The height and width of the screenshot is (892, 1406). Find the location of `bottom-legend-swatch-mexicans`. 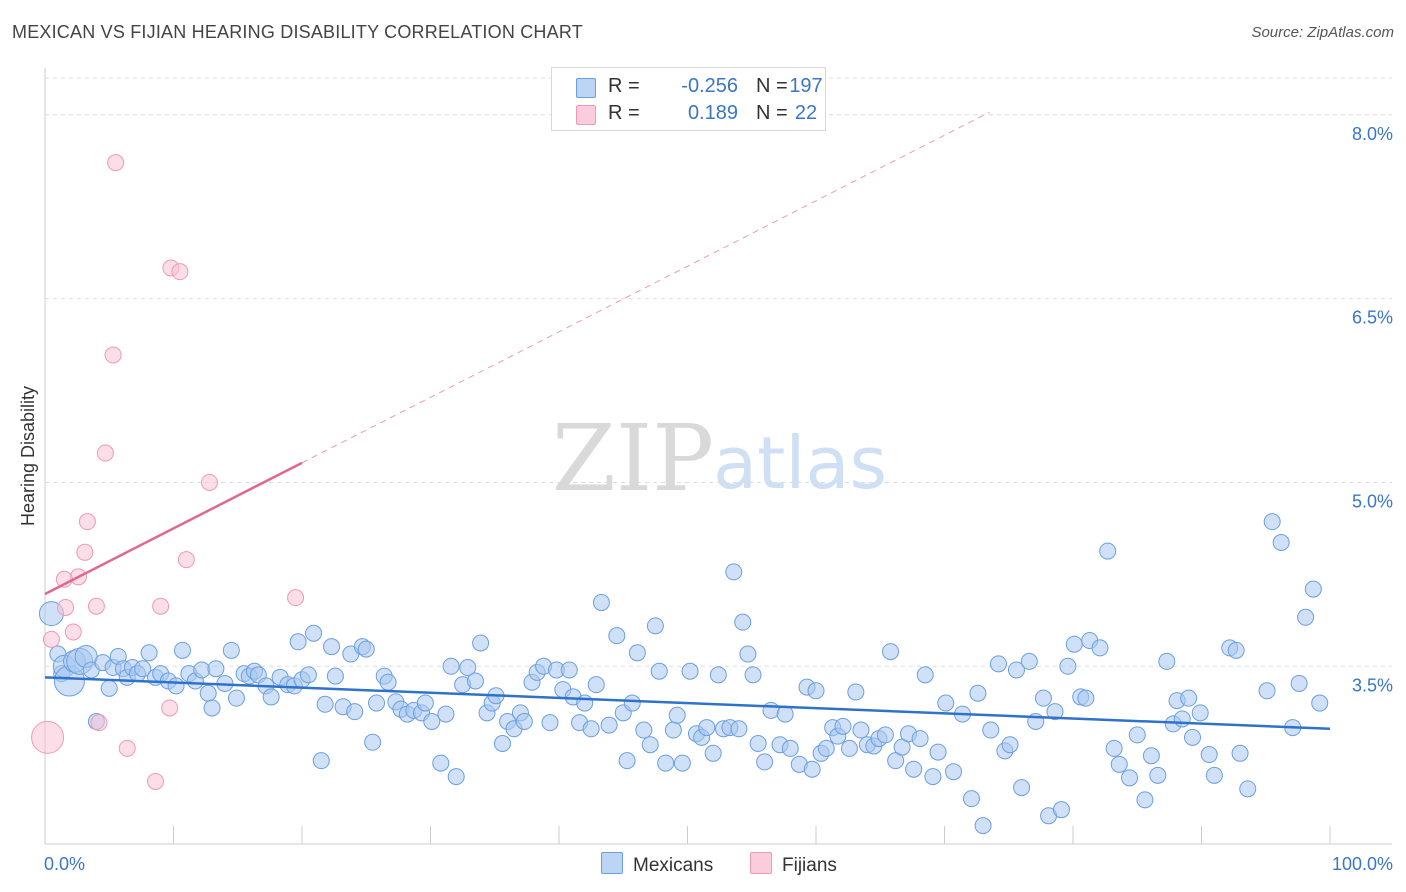

bottom-legend-swatch-mexicans is located at coordinates (612, 863).